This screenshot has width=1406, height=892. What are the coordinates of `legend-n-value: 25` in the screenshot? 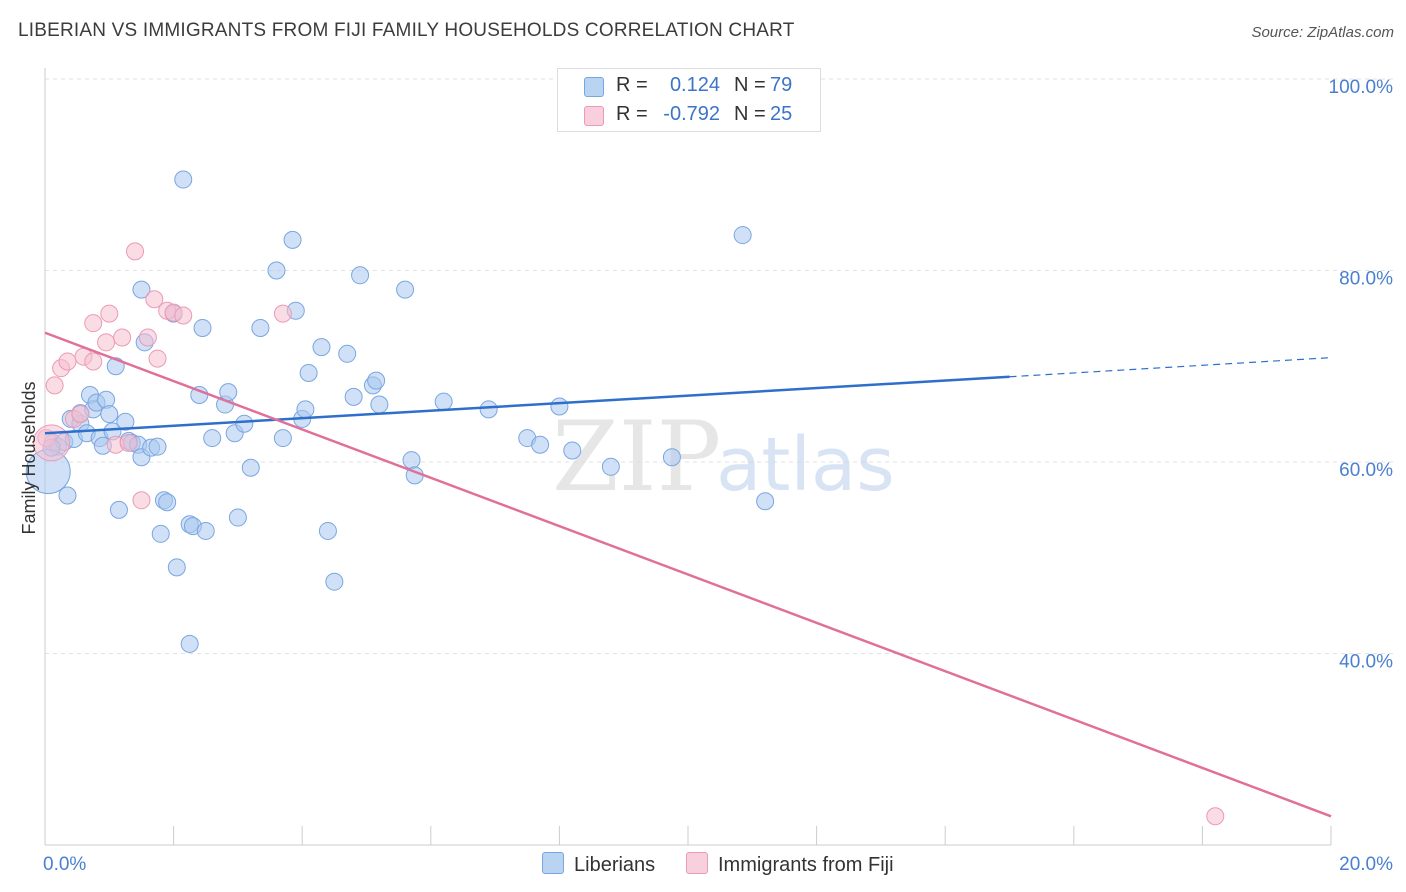 It's located at (781, 114).